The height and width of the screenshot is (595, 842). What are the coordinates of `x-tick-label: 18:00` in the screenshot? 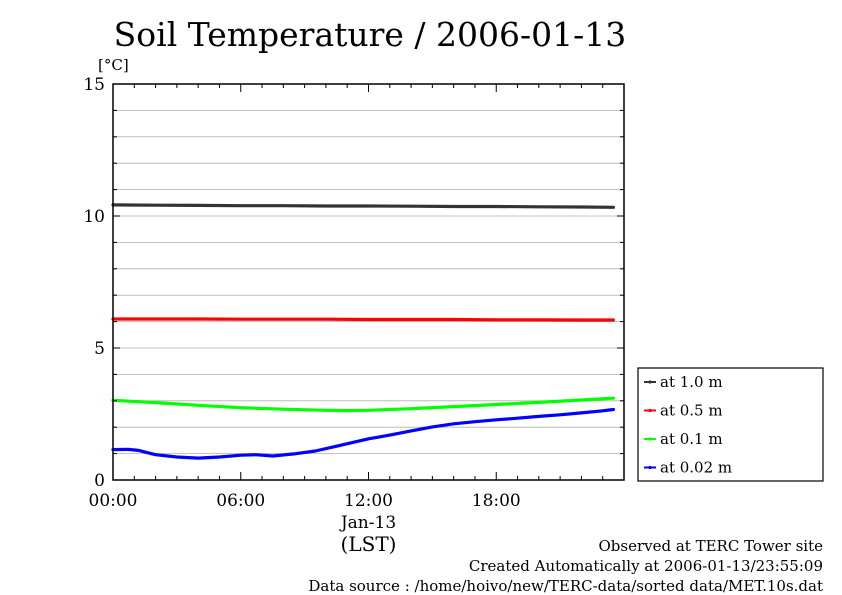 It's located at (496, 501).